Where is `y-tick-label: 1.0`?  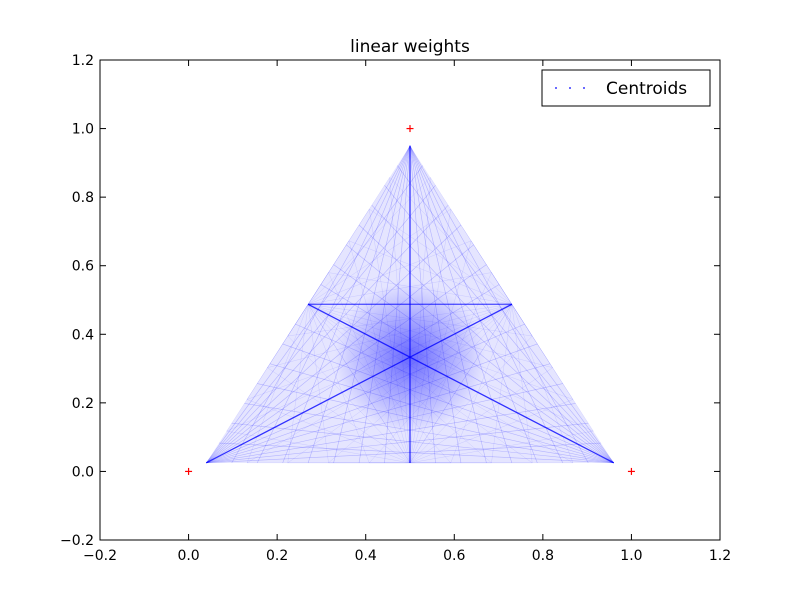
y-tick-label: 1.0 is located at coordinates (83, 130).